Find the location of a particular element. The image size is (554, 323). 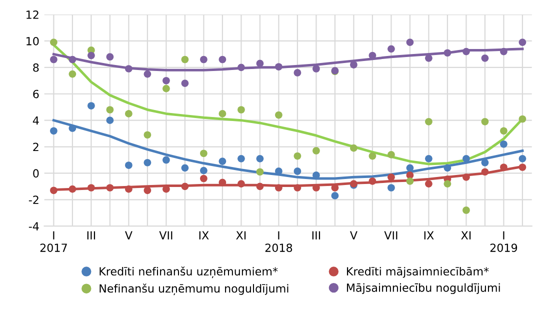

y-tick-label: 10 is located at coordinates (32, 41).